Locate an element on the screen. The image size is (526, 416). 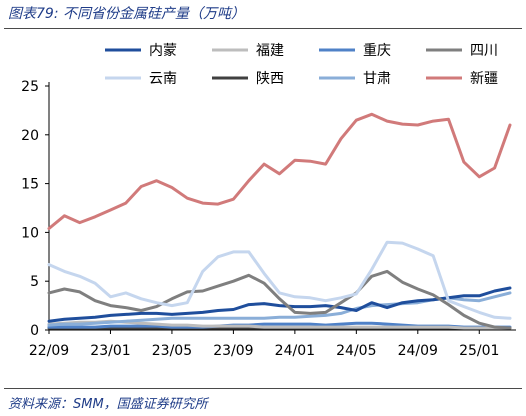
x-tick-label: 22/09 is located at coordinates (49, 351).